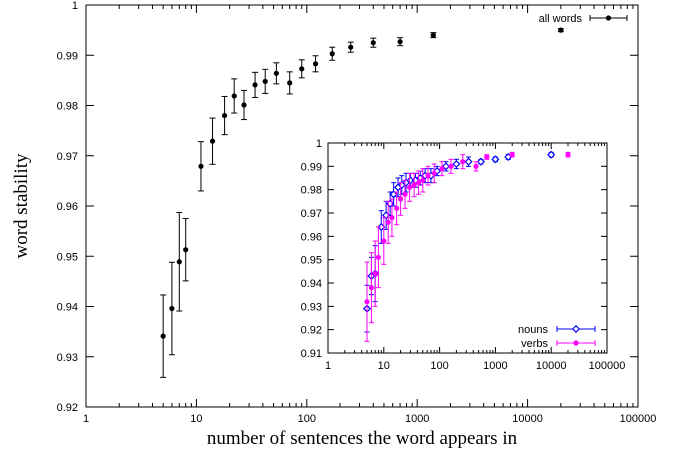  I want to click on main-x-tick-label: 1000, so click(417, 419).